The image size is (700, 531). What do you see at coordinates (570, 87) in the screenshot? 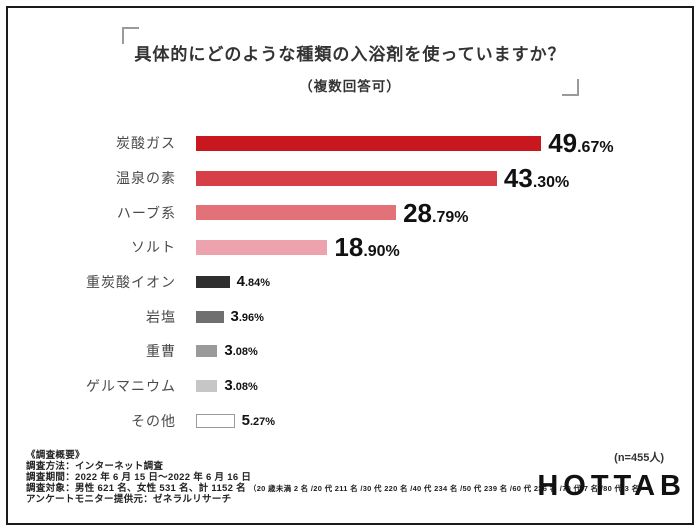
I see `title-corner-bracket-bottom-right` at bounding box center [570, 87].